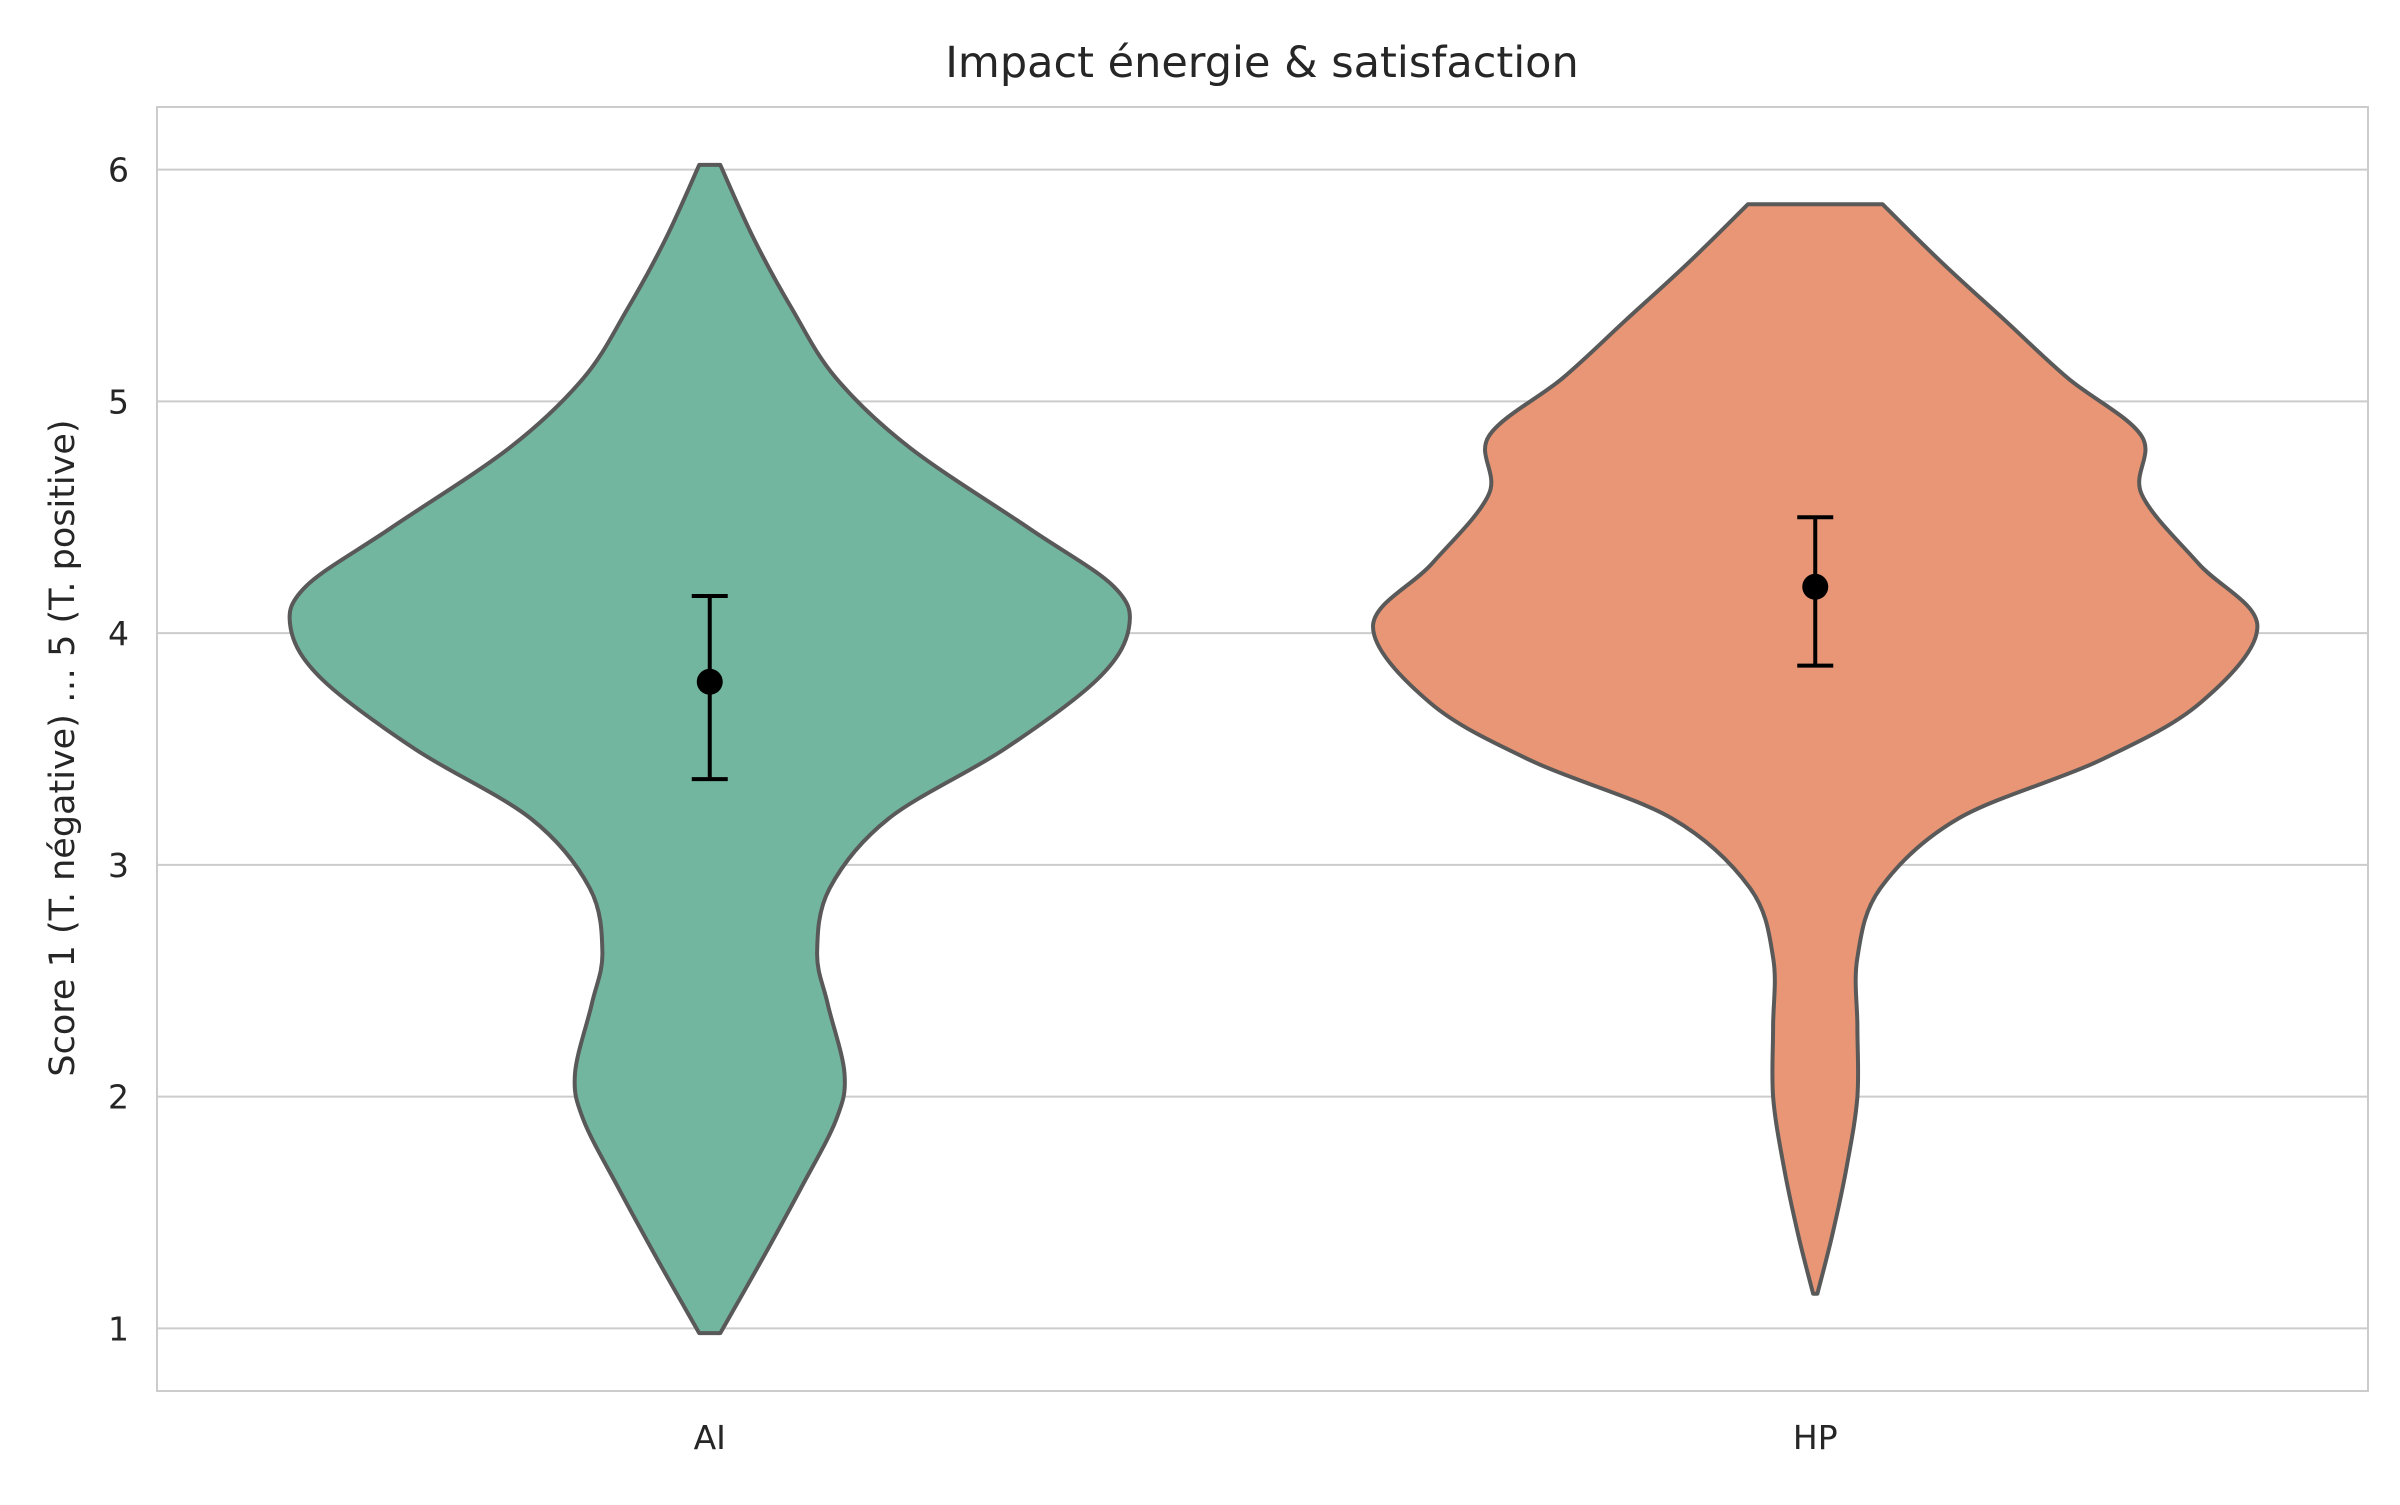 Image resolution: width=2400 pixels, height=1505 pixels. What do you see at coordinates (63, 747) in the screenshot?
I see `y-axis-label: Score 1 (T. négative) … 5 (T. positive)` at bounding box center [63, 747].